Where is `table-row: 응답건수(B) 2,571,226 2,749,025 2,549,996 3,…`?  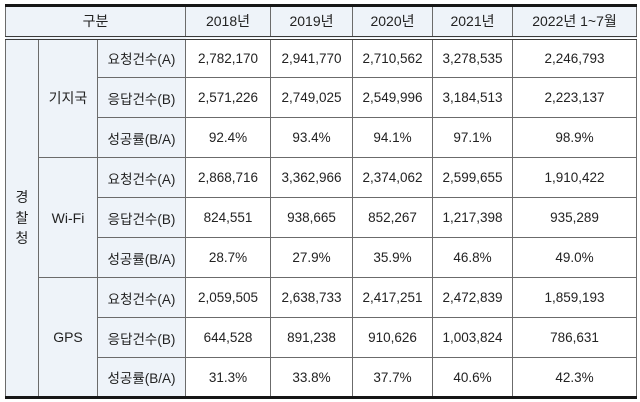 table-row: 응답건수(B) 2,571,226 2,749,025 2,549,996 3,… is located at coordinates (321, 97).